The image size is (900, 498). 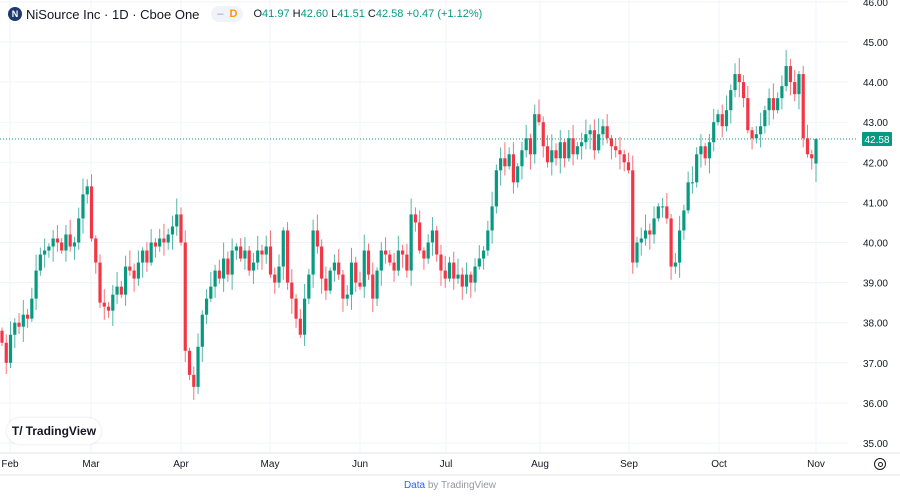 What do you see at coordinates (351, 14) in the screenshot?
I see `low-value: 41.51` at bounding box center [351, 14].